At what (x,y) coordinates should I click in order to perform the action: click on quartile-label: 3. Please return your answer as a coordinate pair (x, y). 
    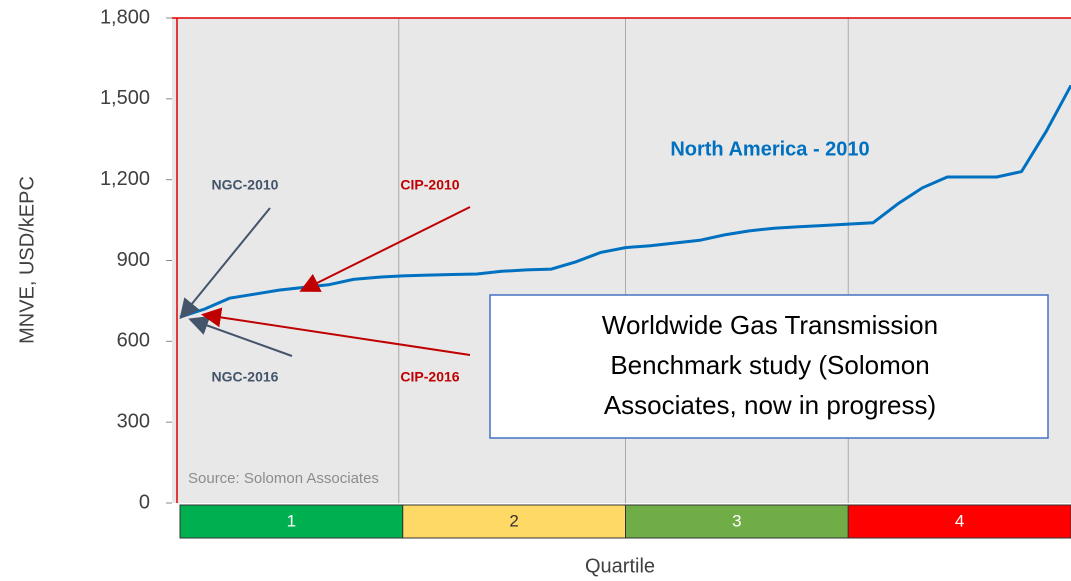
    Looking at the image, I should click on (736, 520).